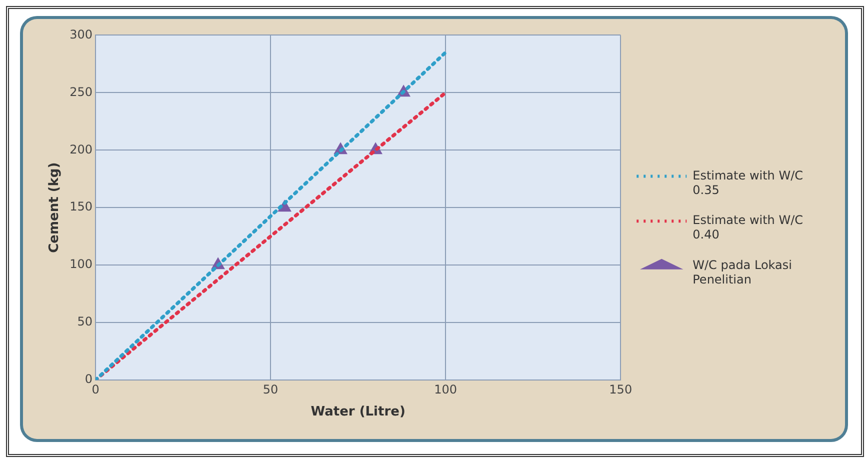  I want to click on legend-label: Estimate with W/C 0.35, so click(748, 182).